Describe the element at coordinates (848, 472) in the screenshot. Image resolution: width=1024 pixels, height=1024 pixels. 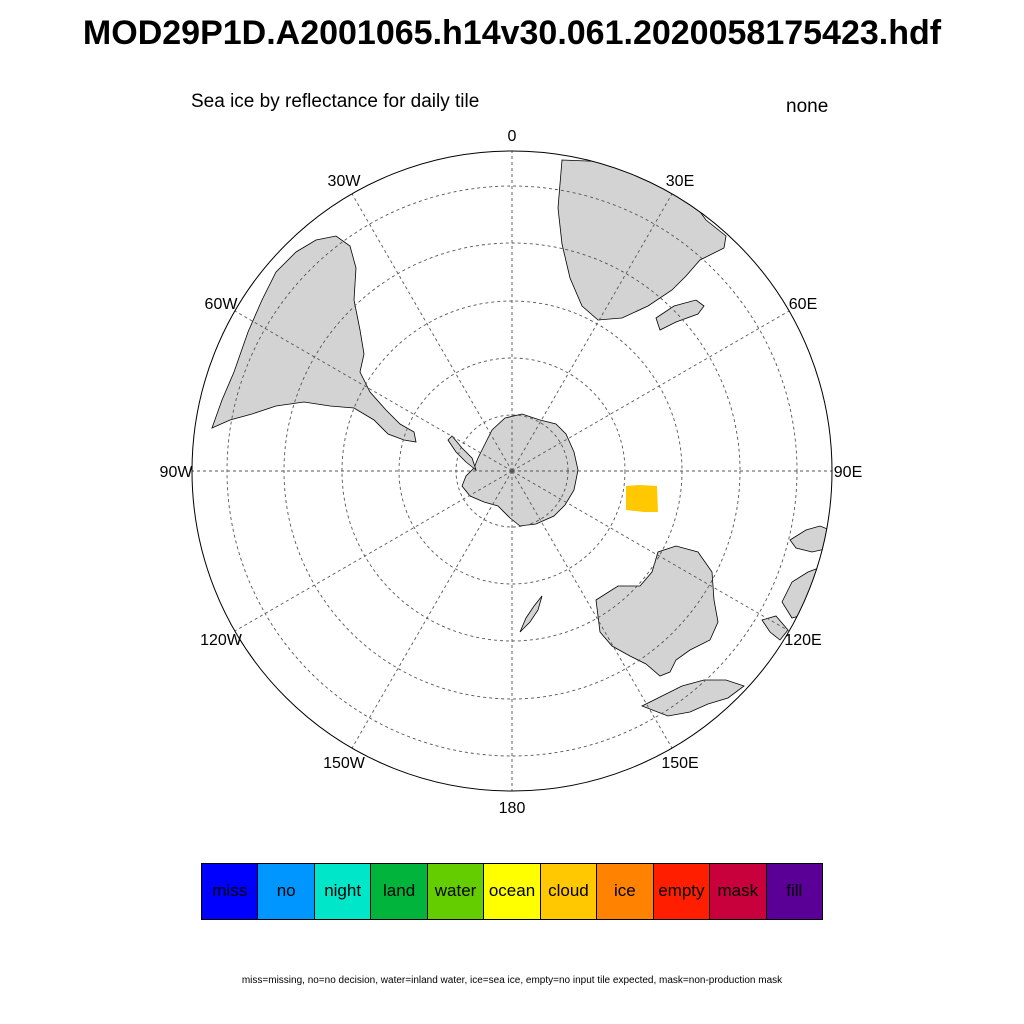
I see `longitude-label: 90E` at that location.